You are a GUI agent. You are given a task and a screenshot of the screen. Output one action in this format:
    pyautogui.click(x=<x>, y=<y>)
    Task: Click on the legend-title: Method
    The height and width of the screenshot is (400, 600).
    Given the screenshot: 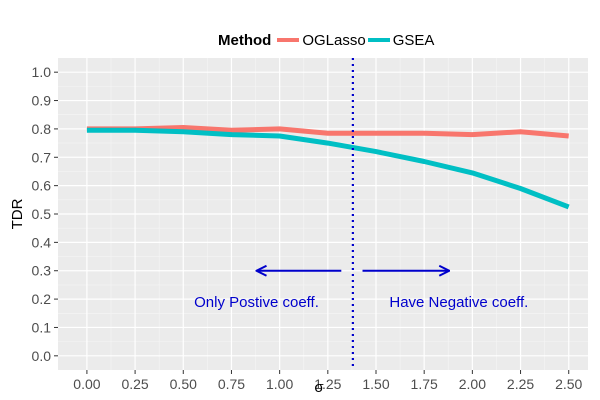 What is the action you would take?
    pyautogui.click(x=245, y=40)
    